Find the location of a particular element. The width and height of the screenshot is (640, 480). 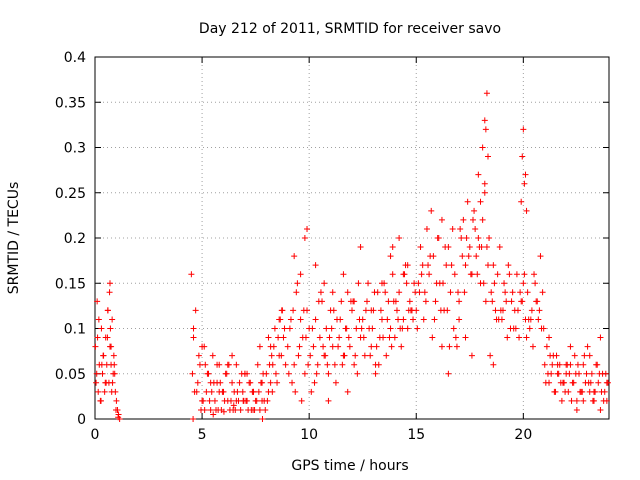

y-tick-label: 0.2 is located at coordinates (75, 239).